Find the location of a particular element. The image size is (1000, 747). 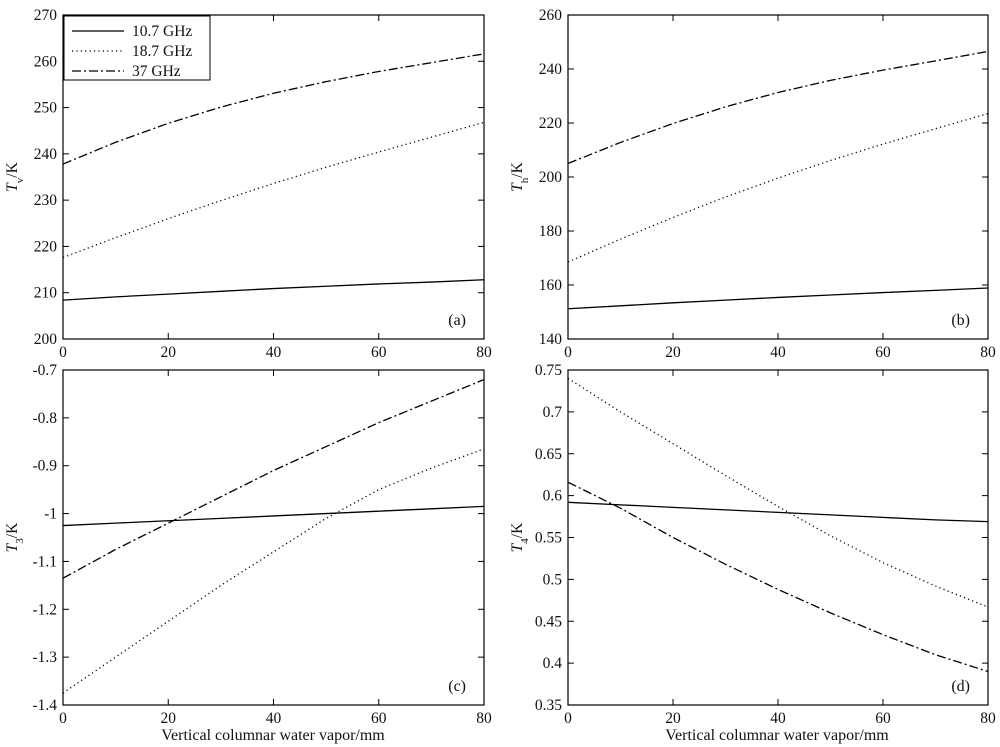

y-tick-label: 250 is located at coordinates (46, 108).